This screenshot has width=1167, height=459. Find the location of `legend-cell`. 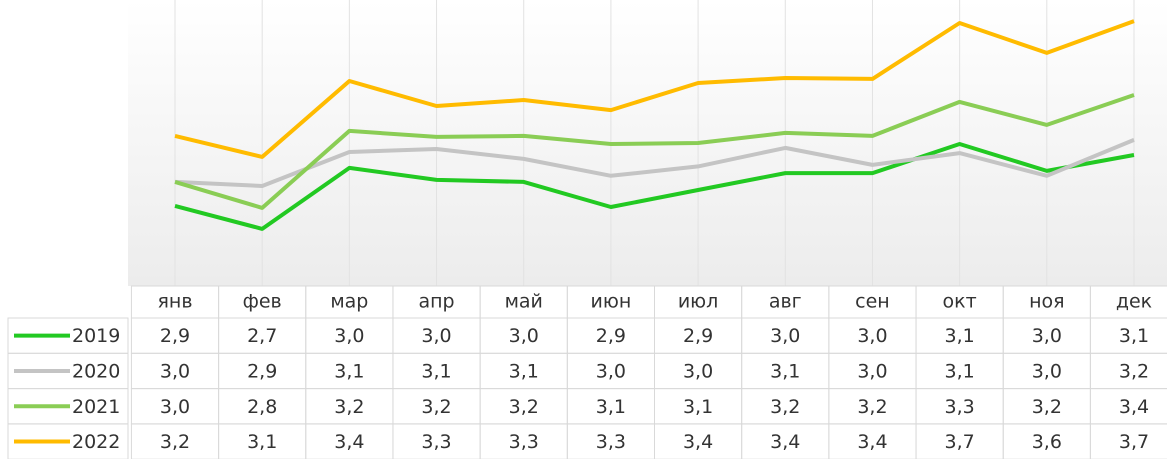

legend-cell is located at coordinates (68, 441).